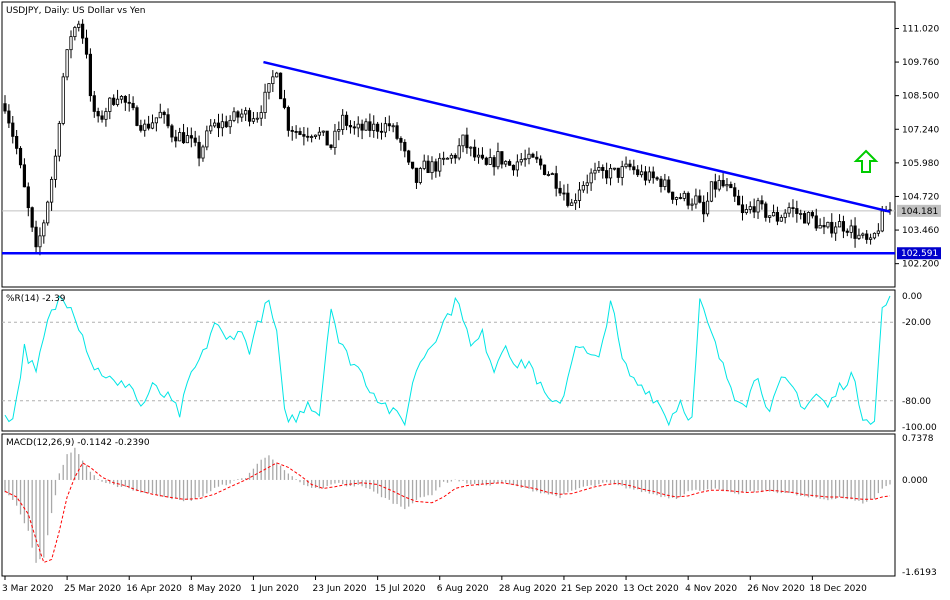  What do you see at coordinates (92, 589) in the screenshot?
I see `x-tick-label: 25 Mar 2020` at bounding box center [92, 589].